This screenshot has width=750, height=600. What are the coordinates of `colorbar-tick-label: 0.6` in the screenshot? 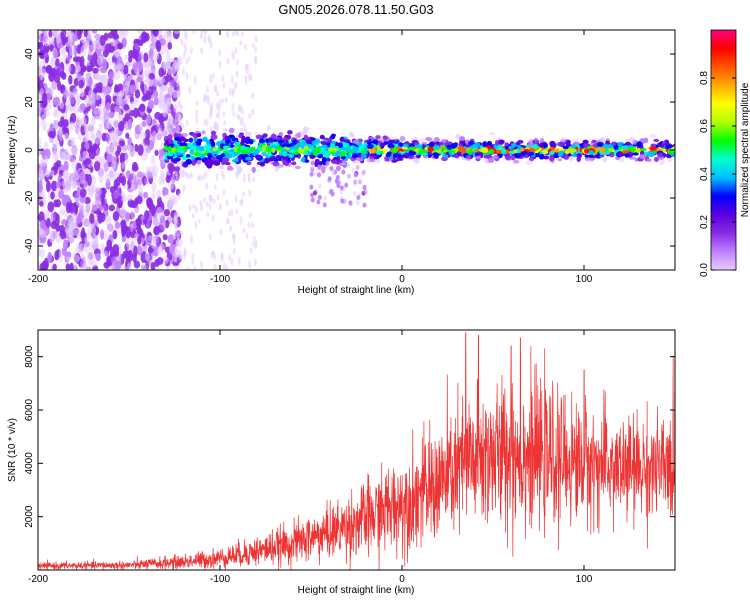 It's located at (704, 126).